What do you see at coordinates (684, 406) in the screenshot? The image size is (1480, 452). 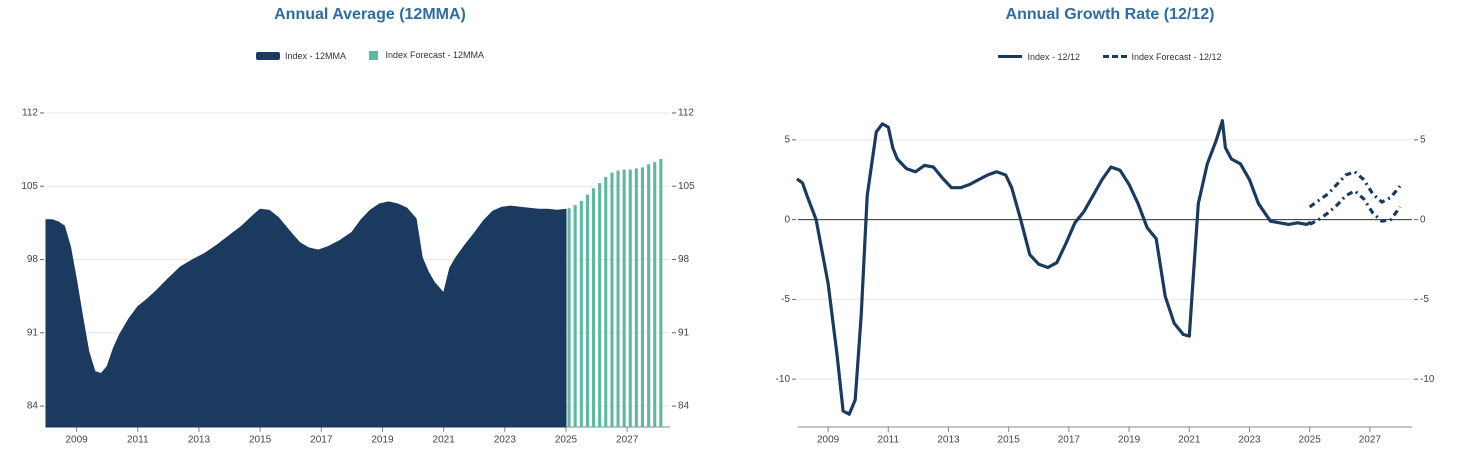 I see `y-tick-label-right: 84` at bounding box center [684, 406].